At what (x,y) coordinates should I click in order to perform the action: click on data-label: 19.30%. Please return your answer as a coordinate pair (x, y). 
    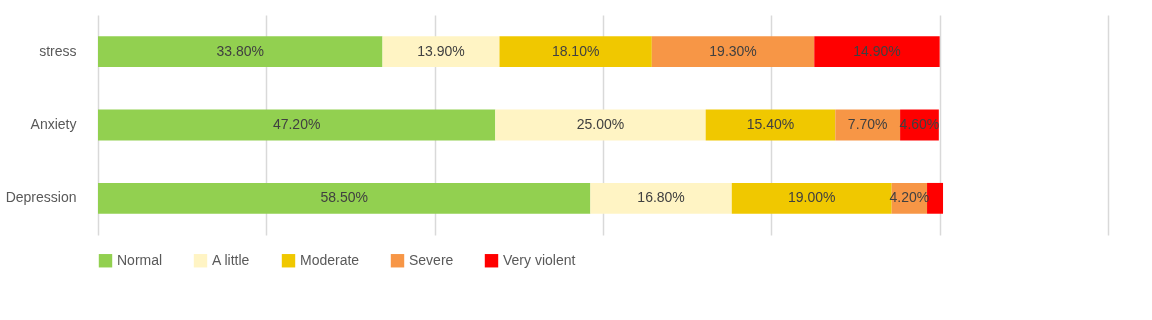
    Looking at the image, I should click on (733, 50).